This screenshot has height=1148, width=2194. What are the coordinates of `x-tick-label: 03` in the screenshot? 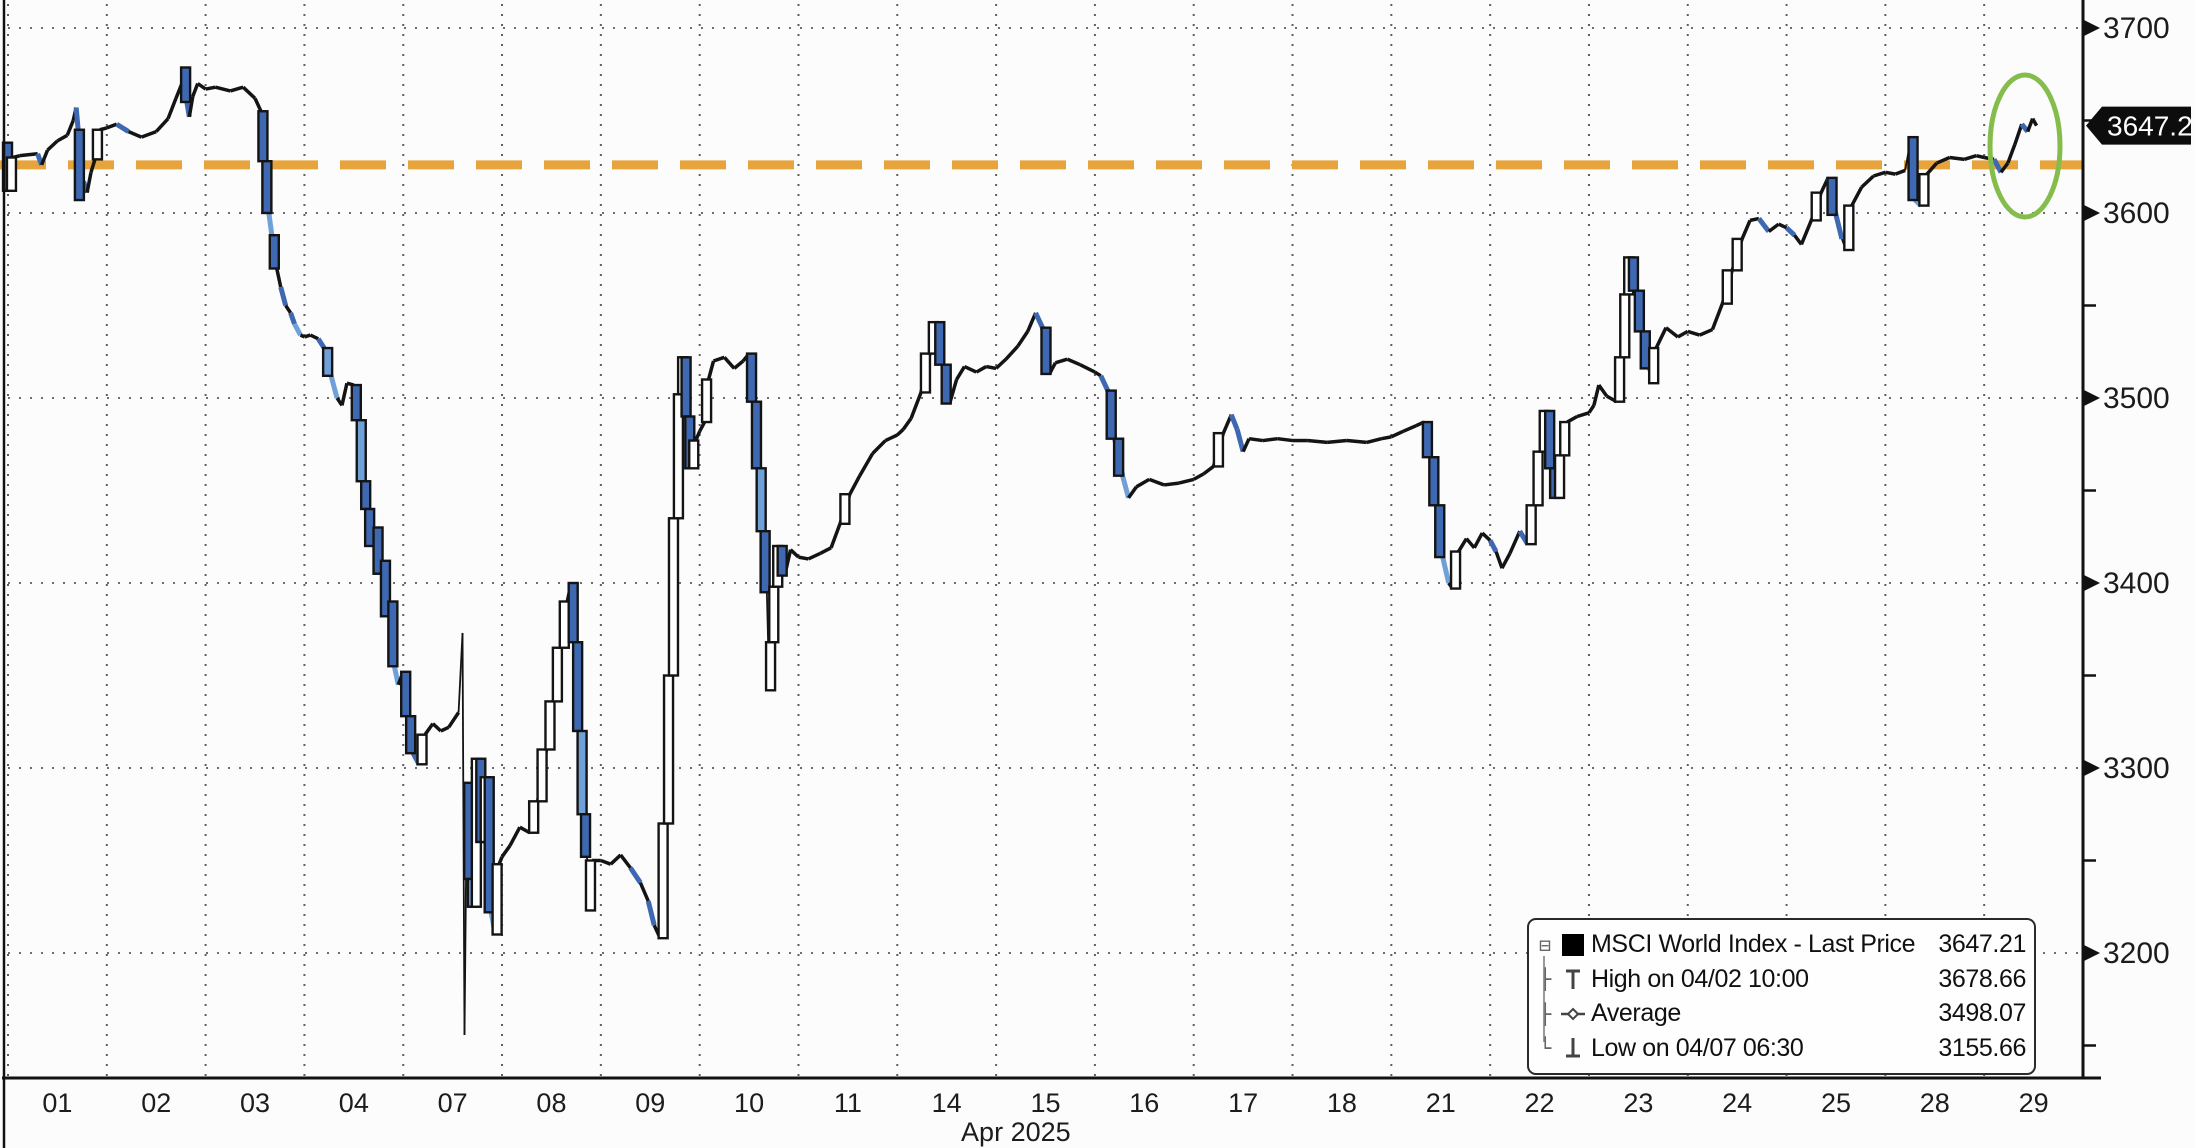 It's located at (255, 1103).